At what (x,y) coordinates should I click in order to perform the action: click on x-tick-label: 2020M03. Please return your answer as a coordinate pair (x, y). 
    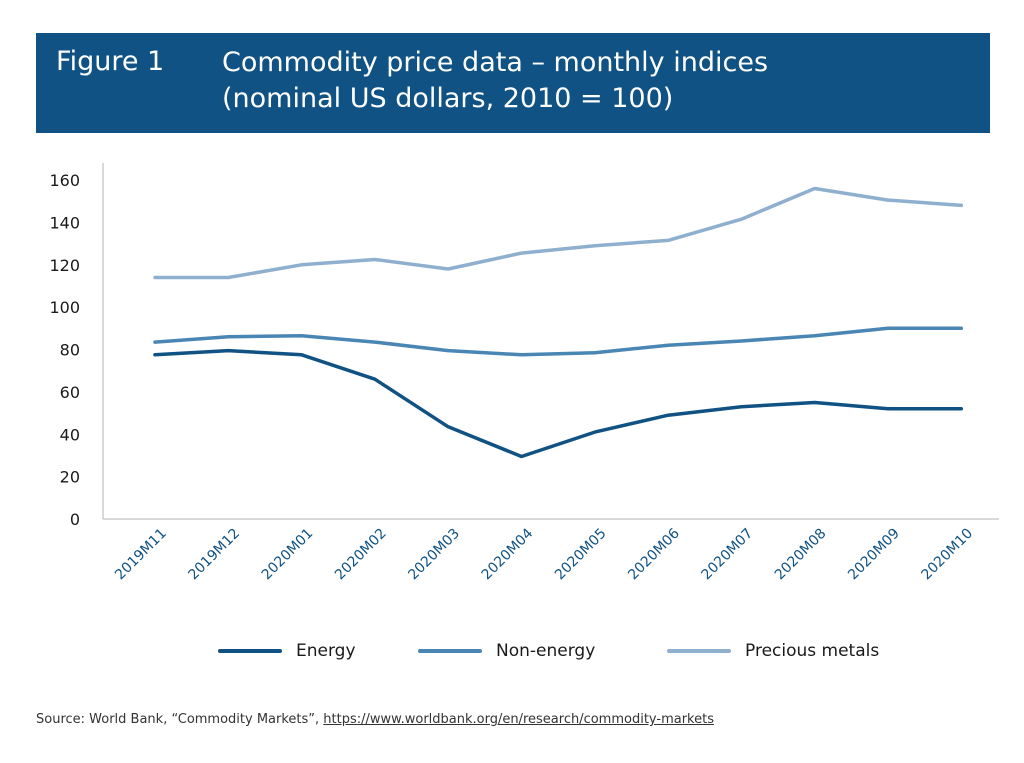
    Looking at the image, I should click on (434, 555).